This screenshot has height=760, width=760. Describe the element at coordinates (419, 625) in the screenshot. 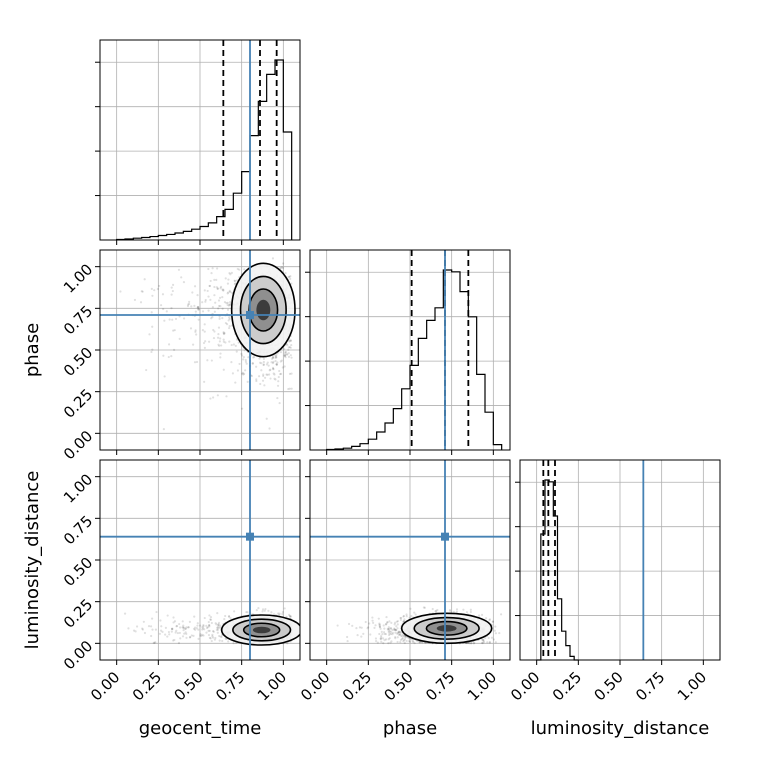

I see `density-layer` at that location.